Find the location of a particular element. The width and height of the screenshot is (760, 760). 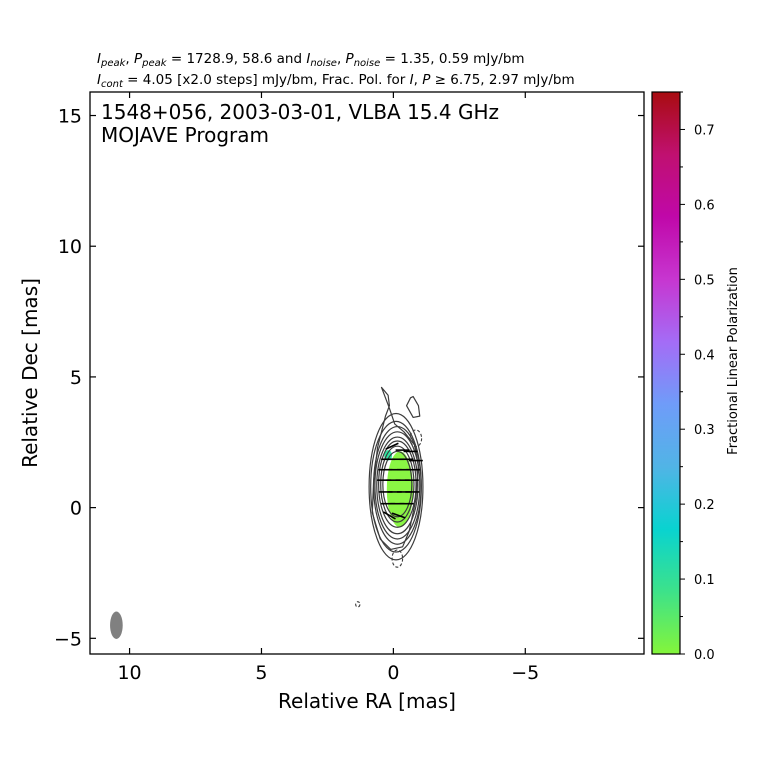

y-axis-label: Relative Dec [mas] is located at coordinates (30, 373).